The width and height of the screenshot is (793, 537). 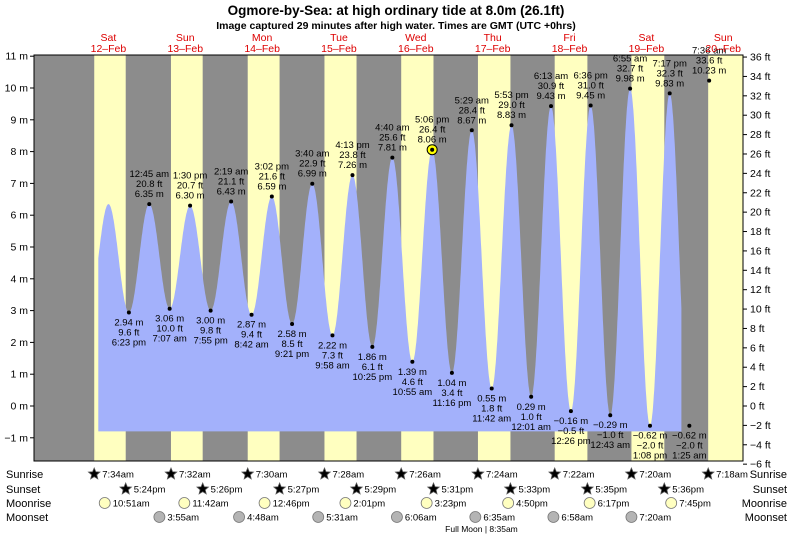 I want to click on moonrise-time: 11:42am, so click(x=210, y=504).